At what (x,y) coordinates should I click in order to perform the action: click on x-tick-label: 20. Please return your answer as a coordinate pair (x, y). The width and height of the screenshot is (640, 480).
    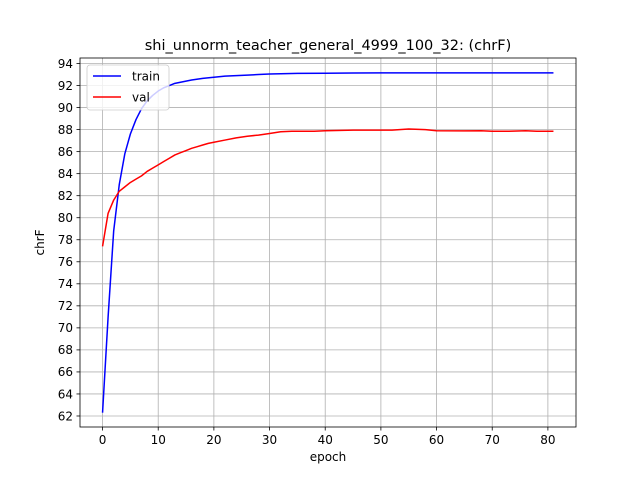
    Looking at the image, I should click on (213, 440).